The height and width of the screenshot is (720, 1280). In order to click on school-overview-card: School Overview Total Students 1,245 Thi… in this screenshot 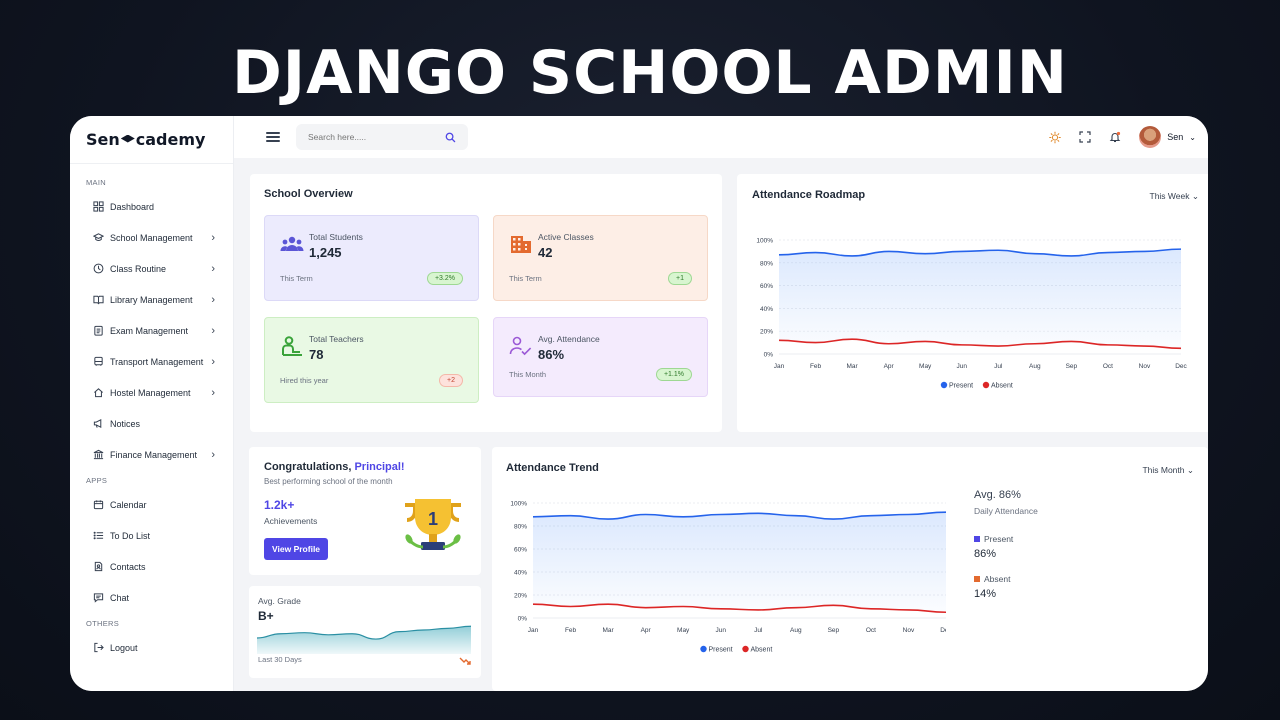, I will do `click(486, 303)`.